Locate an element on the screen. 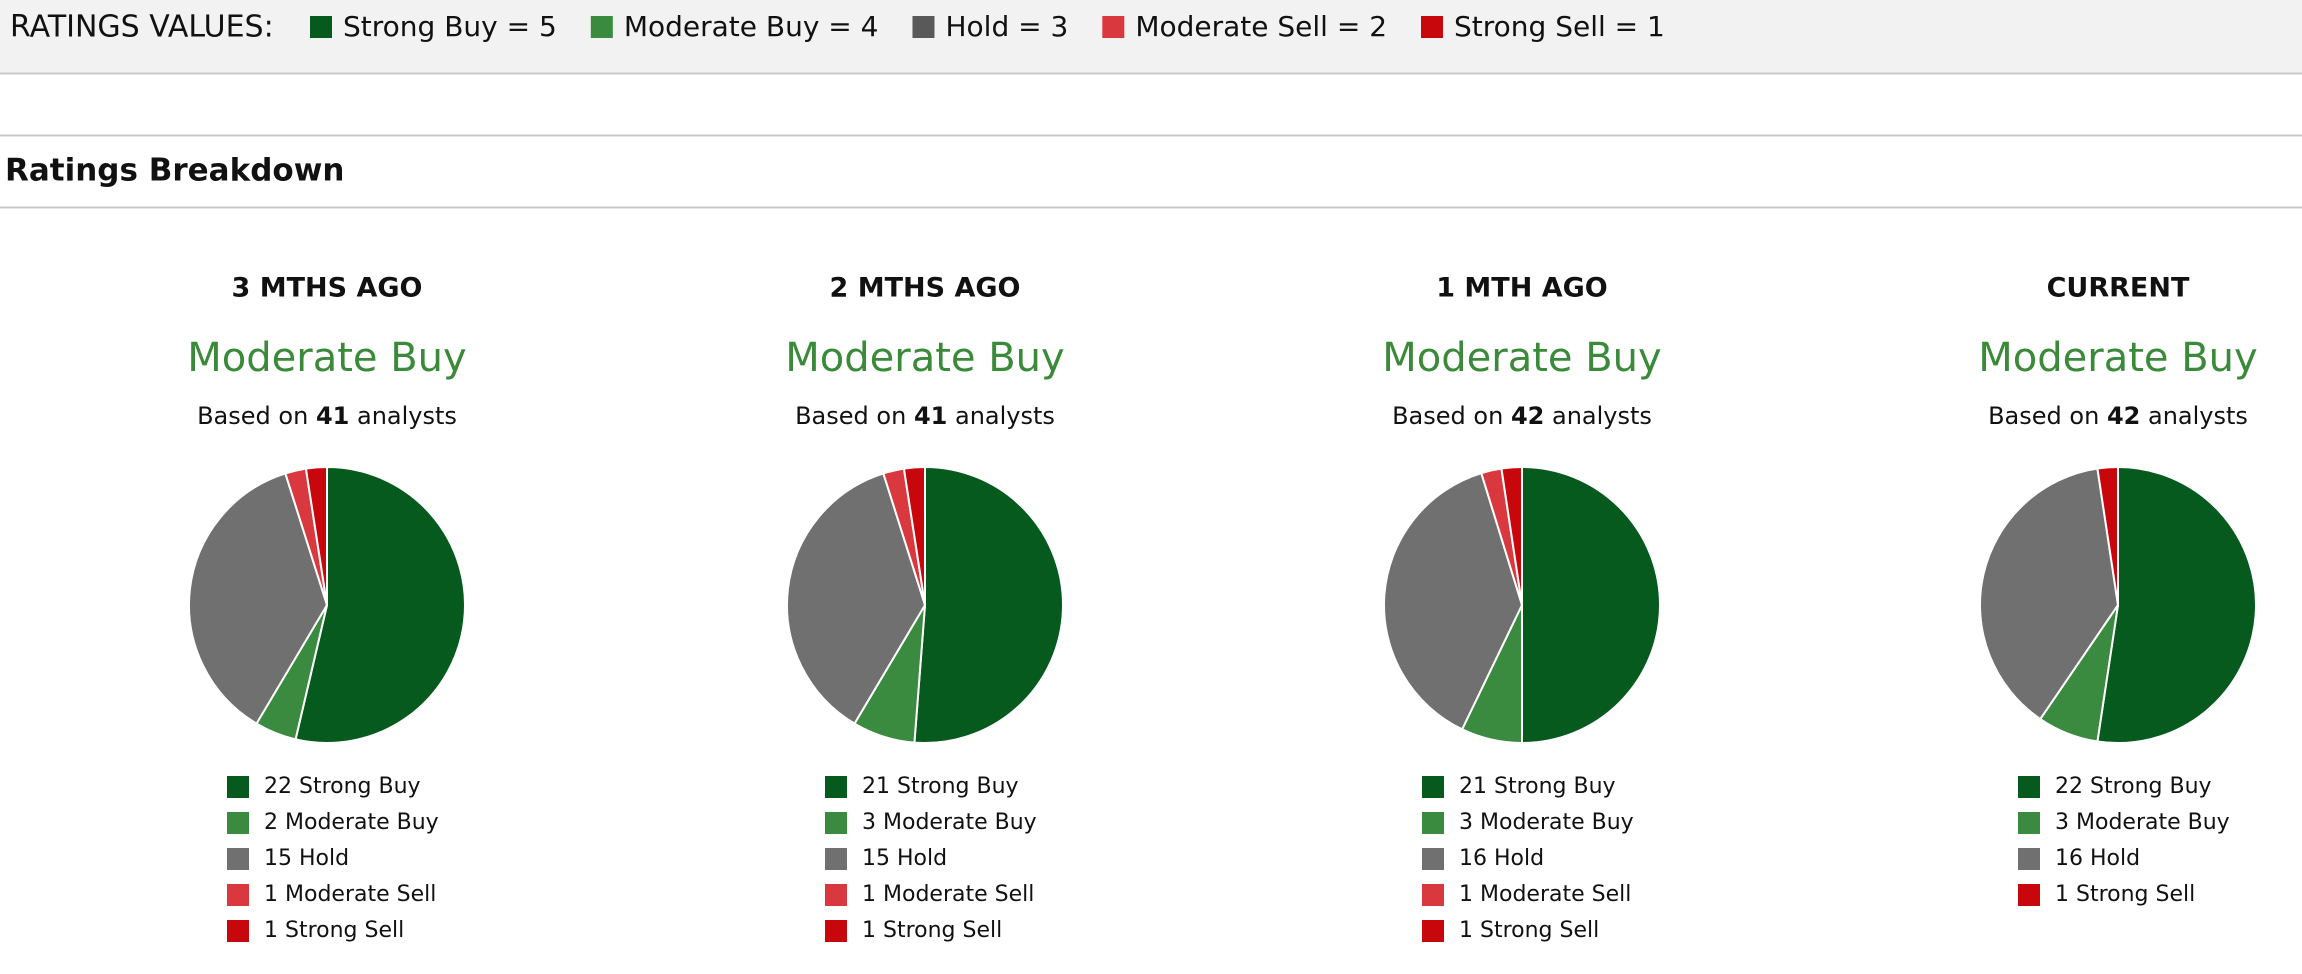  header-bar is located at coordinates (1151, 36).